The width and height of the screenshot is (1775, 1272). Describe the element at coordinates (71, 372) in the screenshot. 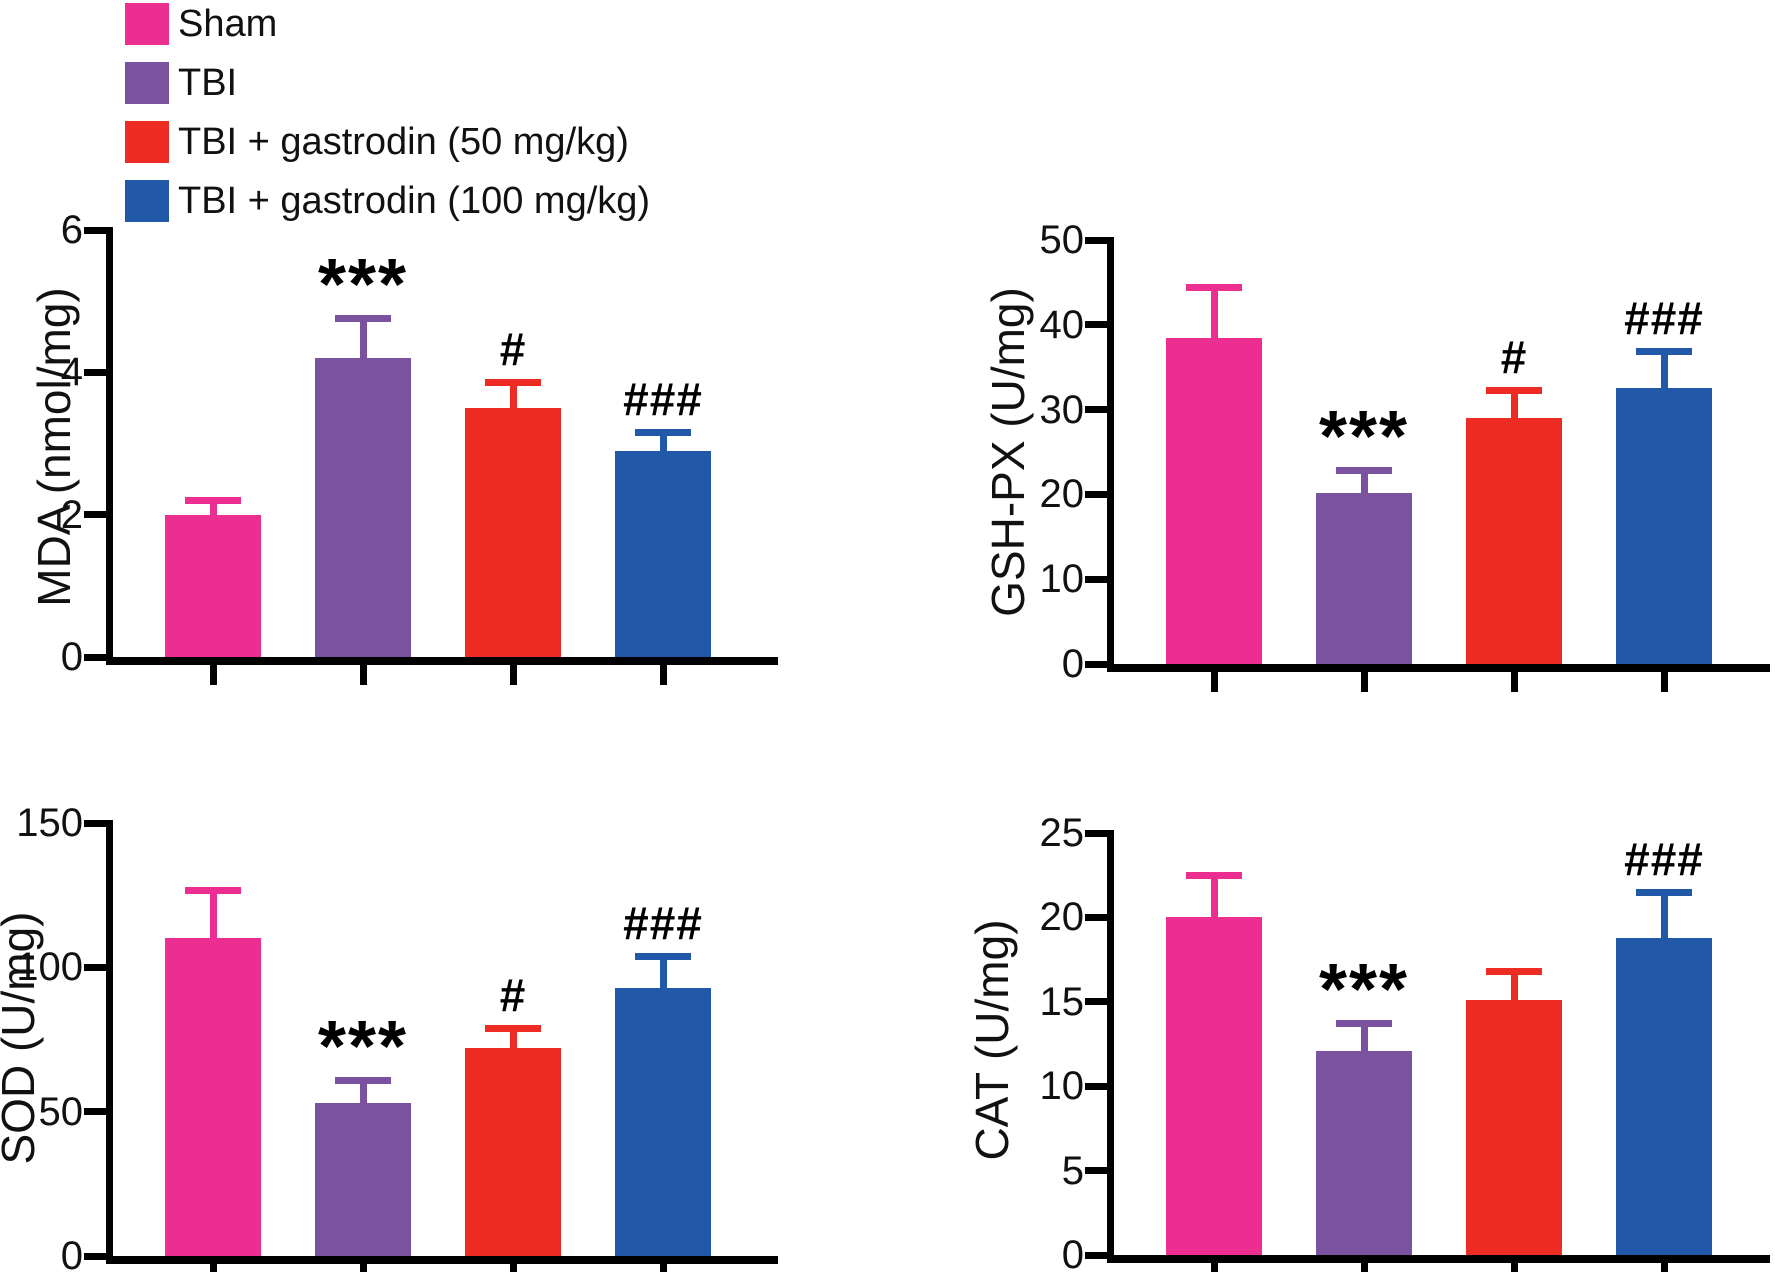

I see `y-tick-label: 4` at that location.